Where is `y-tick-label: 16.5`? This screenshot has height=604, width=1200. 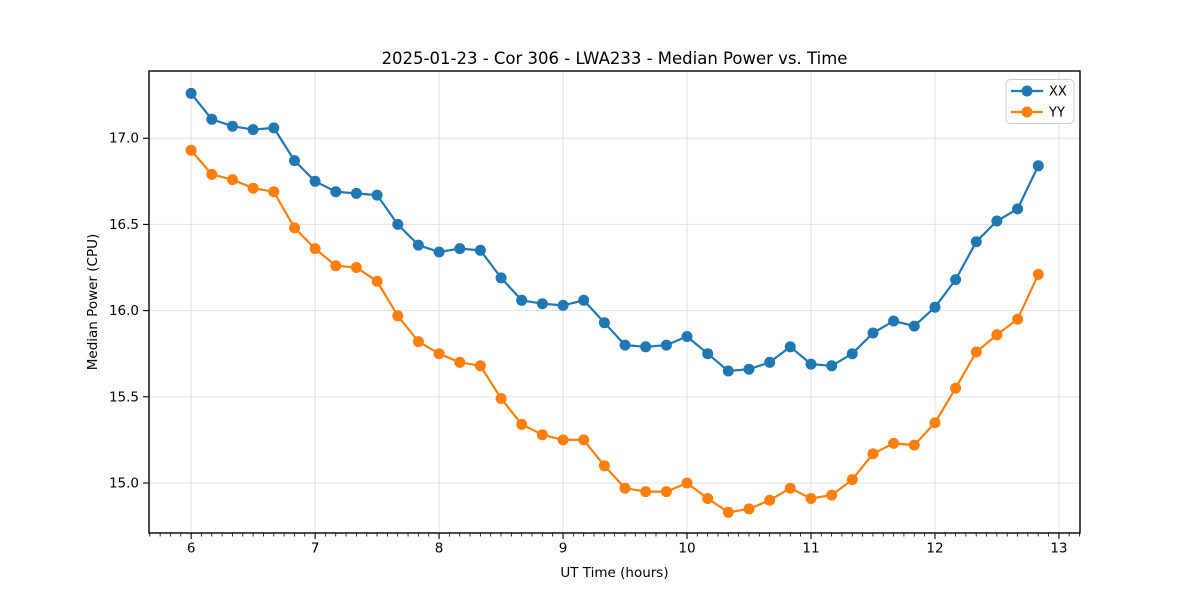 y-tick-label: 16.5 is located at coordinates (124, 225).